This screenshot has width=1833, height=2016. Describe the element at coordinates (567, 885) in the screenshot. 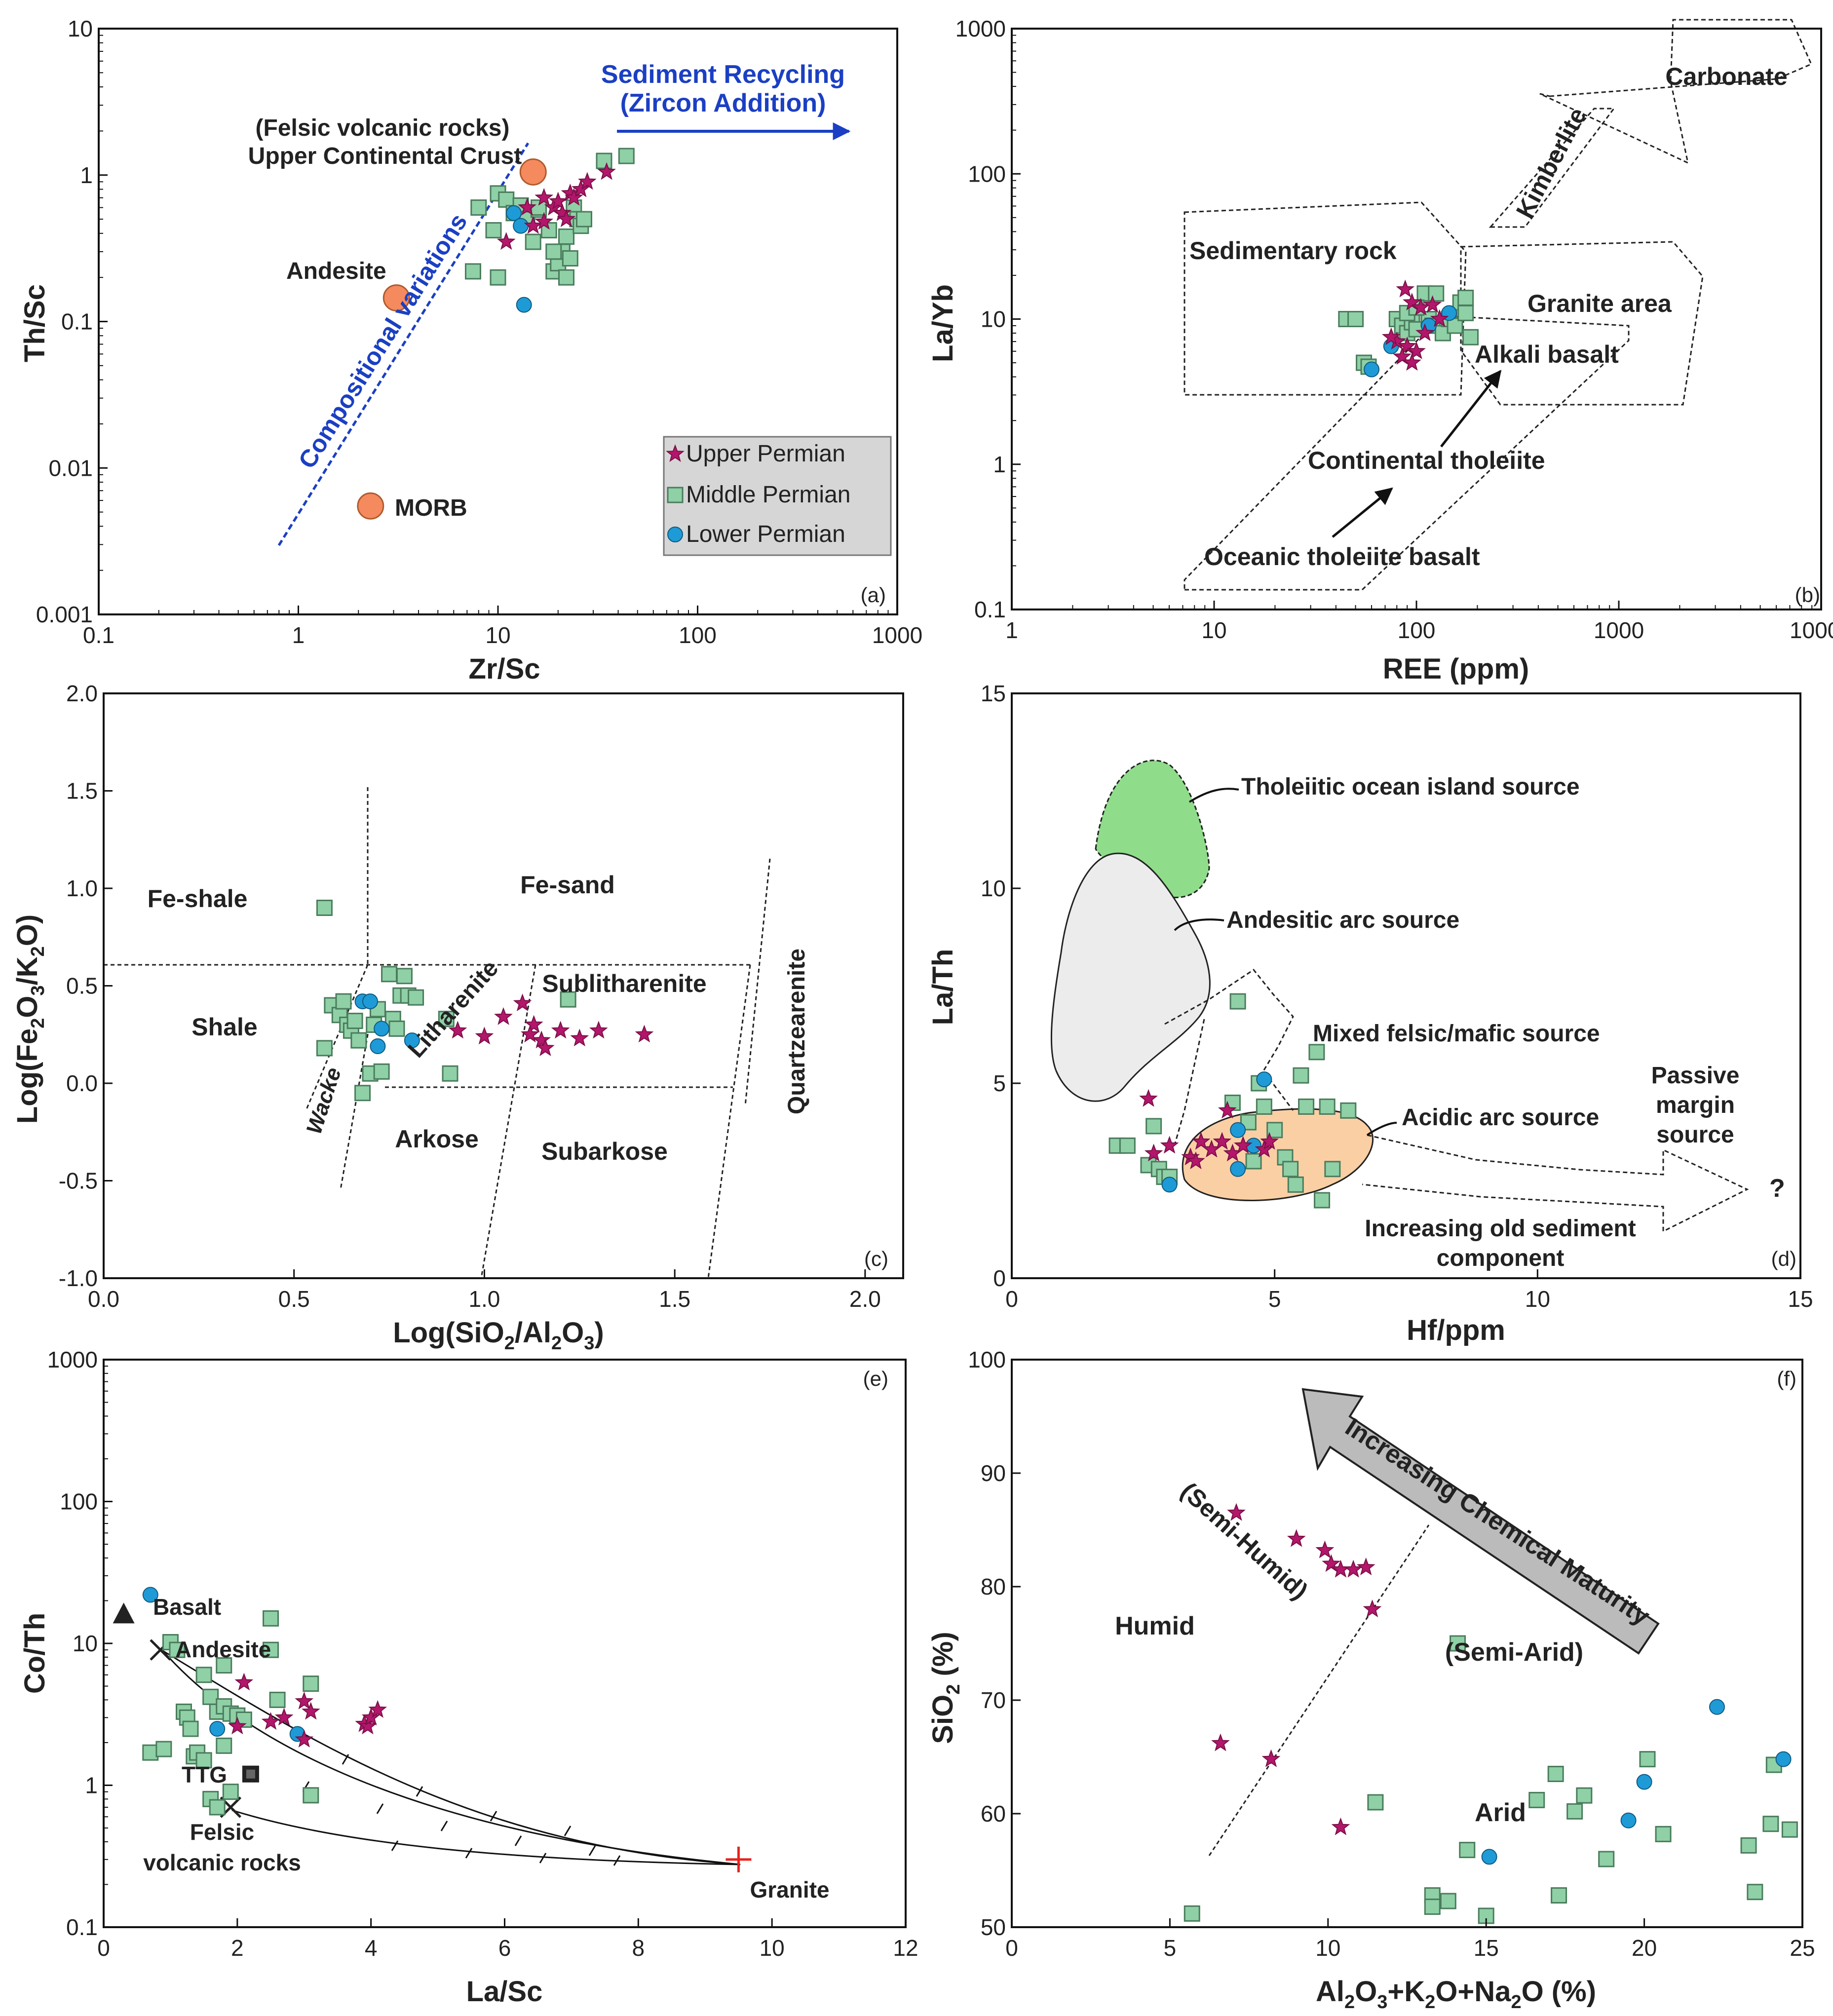

I see `c-annot-fe-sand: Fe-sand` at that location.